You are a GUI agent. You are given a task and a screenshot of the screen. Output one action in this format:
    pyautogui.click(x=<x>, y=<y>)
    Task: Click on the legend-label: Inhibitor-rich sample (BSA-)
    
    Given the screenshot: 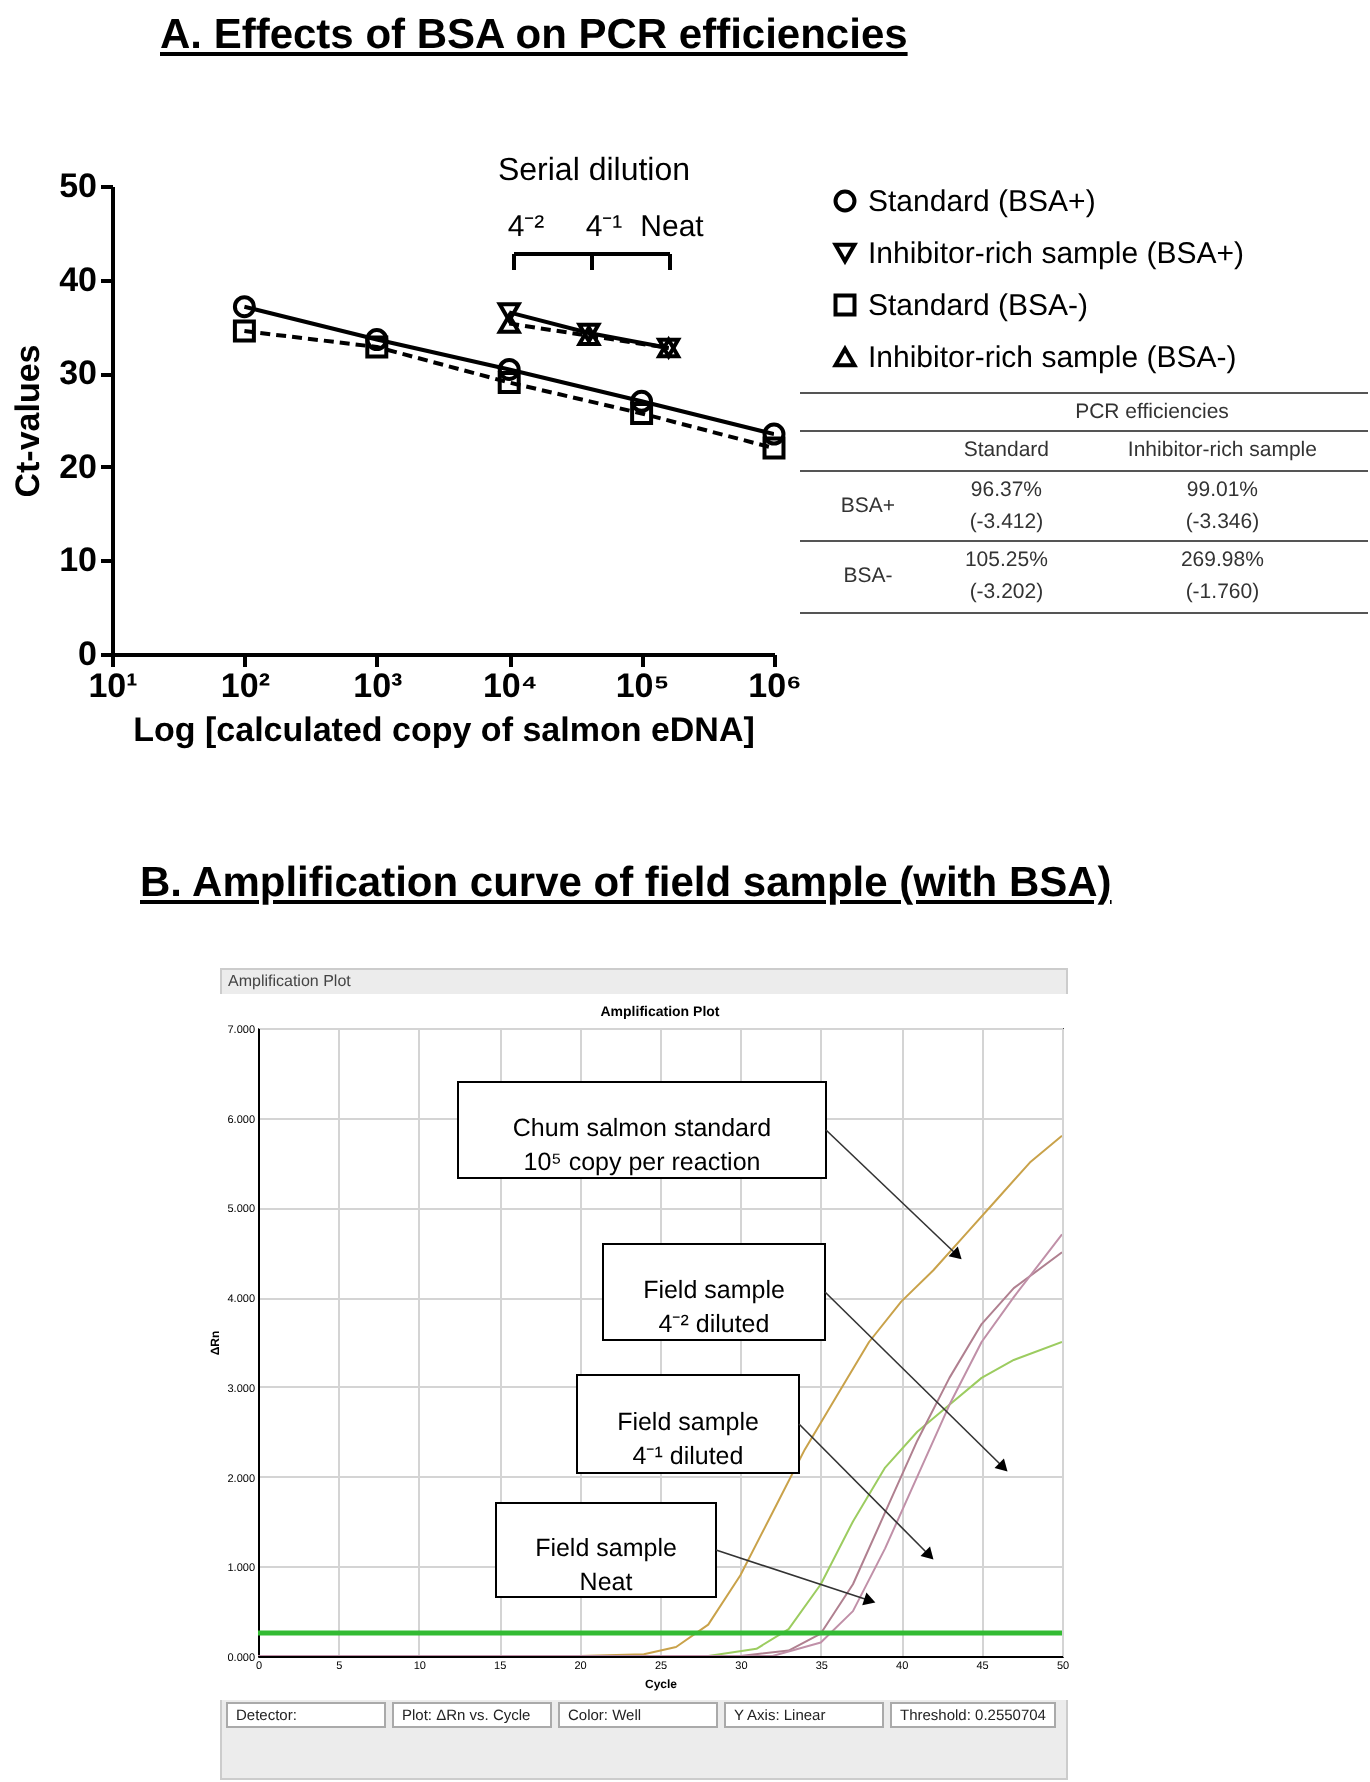 What is the action you would take?
    pyautogui.click(x=1052, y=358)
    